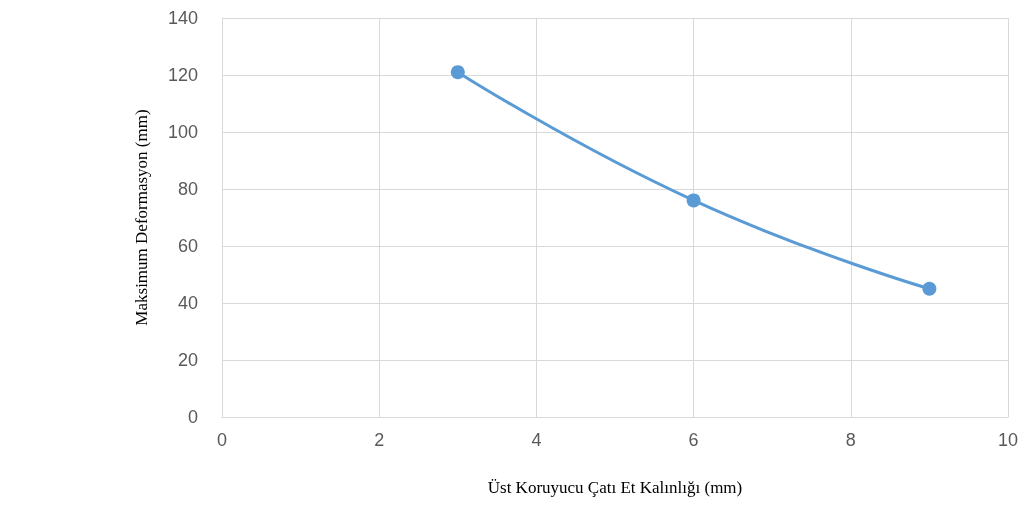  I want to click on y-tick-label: 0, so click(192, 417).